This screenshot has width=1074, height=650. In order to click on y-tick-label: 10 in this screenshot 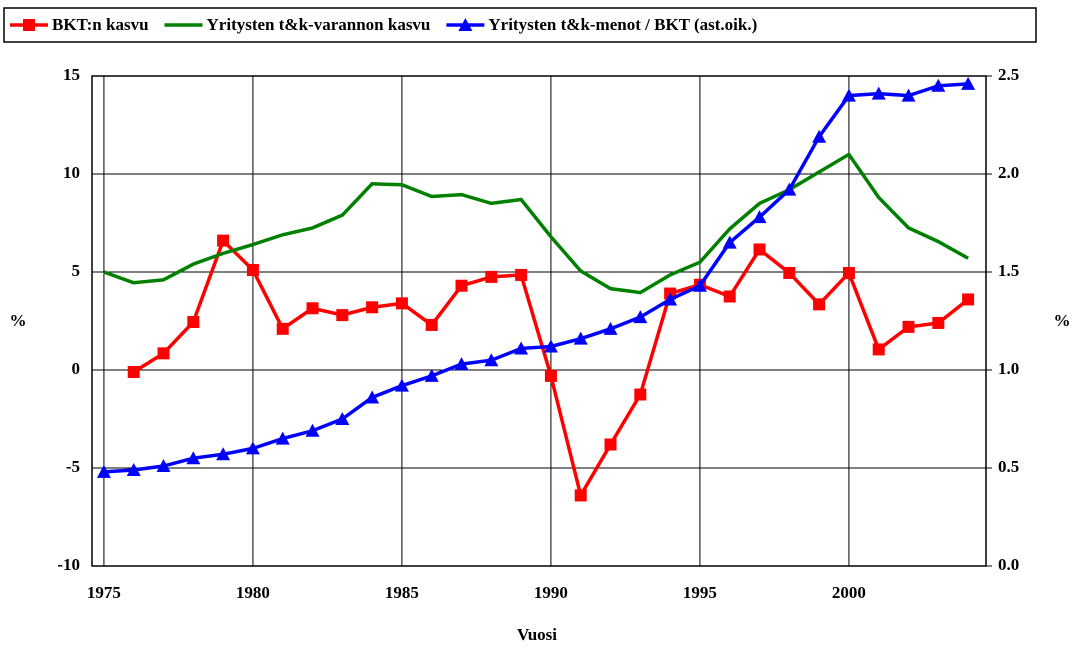, I will do `click(71, 172)`.